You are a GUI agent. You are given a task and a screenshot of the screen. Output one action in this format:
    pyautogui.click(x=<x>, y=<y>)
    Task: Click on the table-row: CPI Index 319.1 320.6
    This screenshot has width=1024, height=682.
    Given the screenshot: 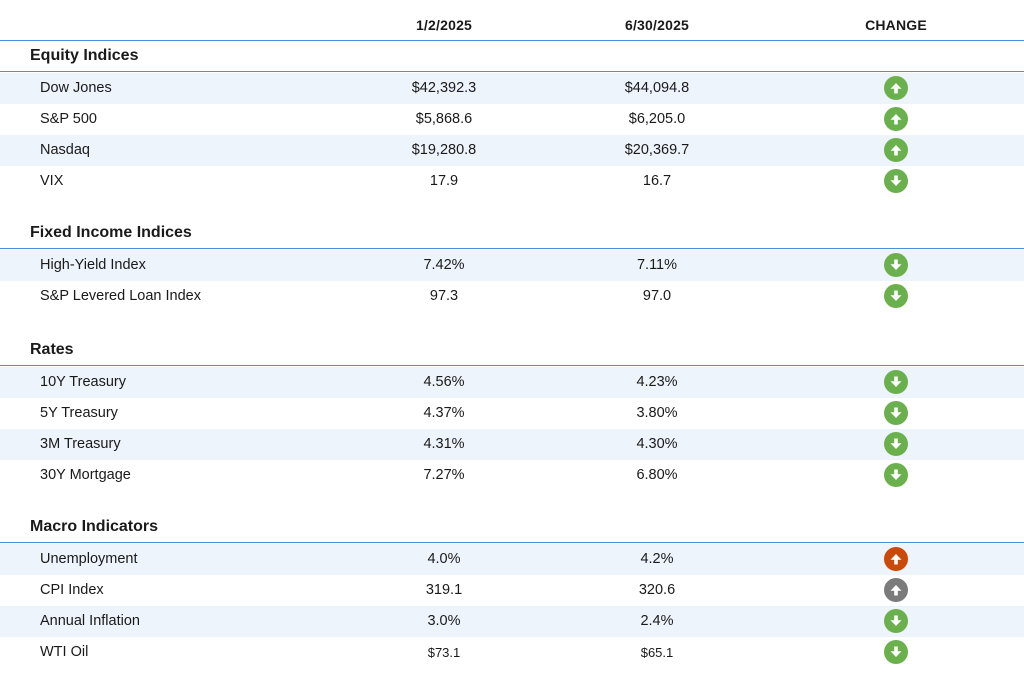 What is the action you would take?
    pyautogui.click(x=512, y=590)
    